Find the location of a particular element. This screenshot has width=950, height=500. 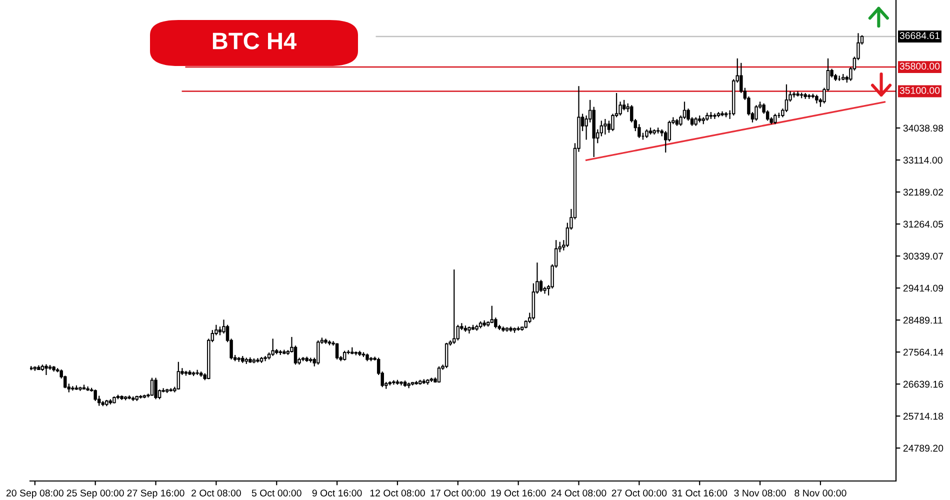

x-tick-label: 5 Oct 00:00 is located at coordinates (277, 493).